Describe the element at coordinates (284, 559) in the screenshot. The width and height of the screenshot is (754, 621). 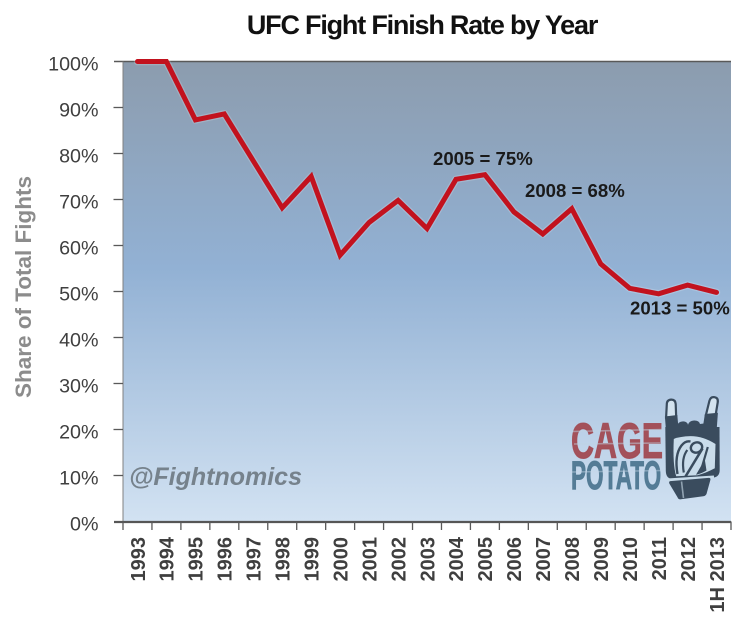
I see `svg-text: 1998` at that location.